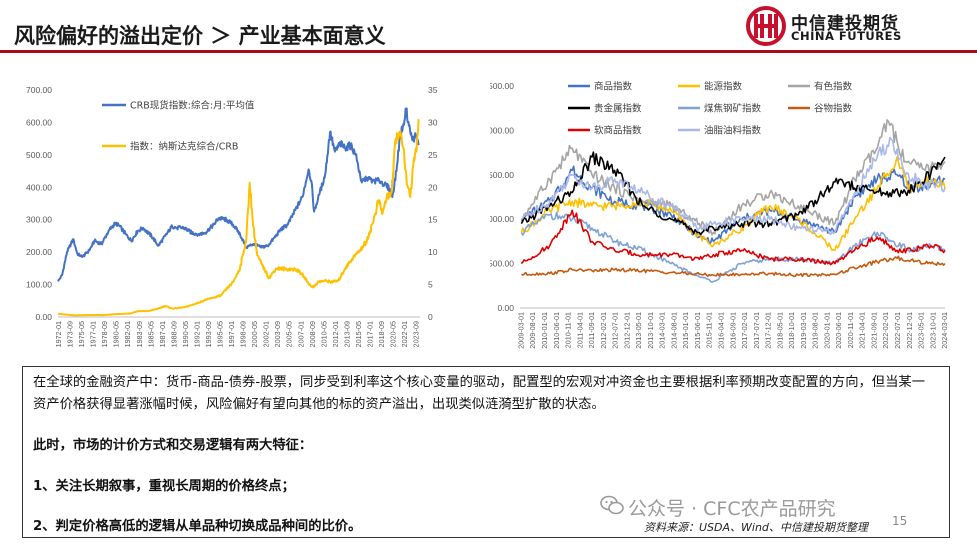  What do you see at coordinates (196, 334) in the screenshot?
I see `x-tick-label: 1992-01` at bounding box center [196, 334].